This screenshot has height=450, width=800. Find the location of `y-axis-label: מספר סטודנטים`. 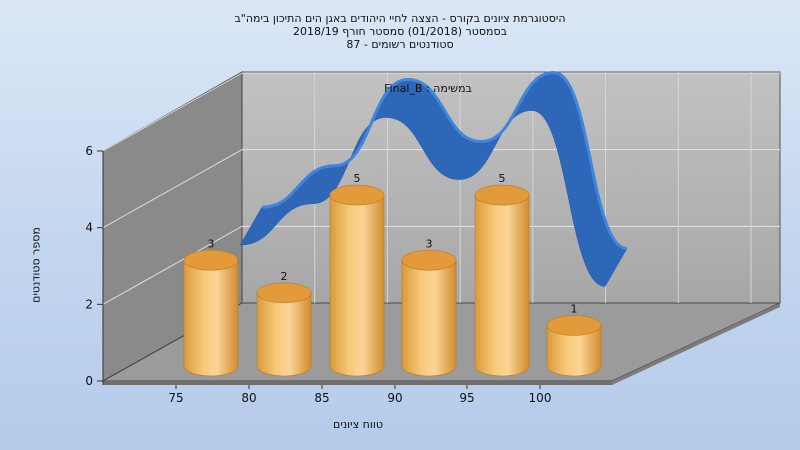

y-axis-label: מספר סטודנטים is located at coordinates (36, 265).